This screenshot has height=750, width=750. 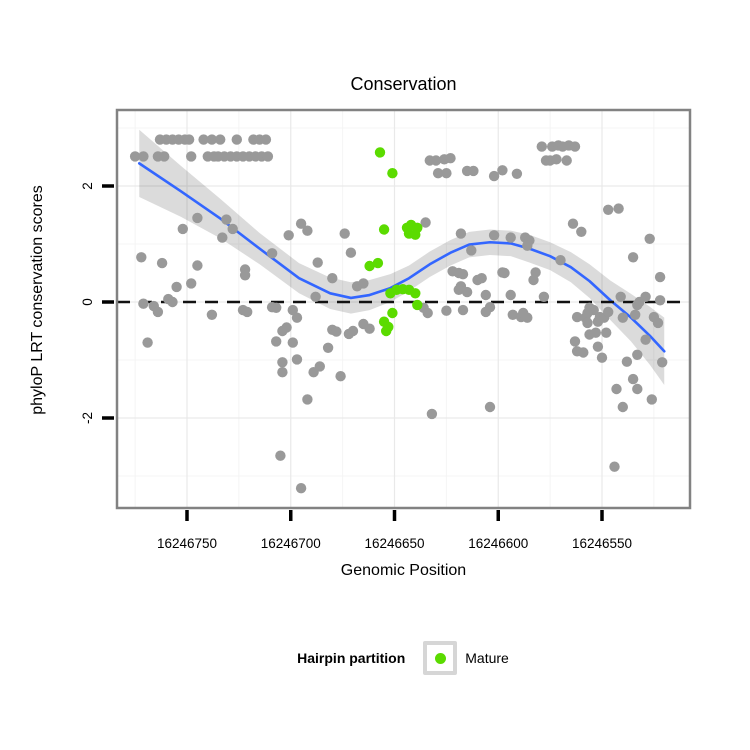 What do you see at coordinates (87, 186) in the screenshot?
I see `y-tick-label: 2` at bounding box center [87, 186].